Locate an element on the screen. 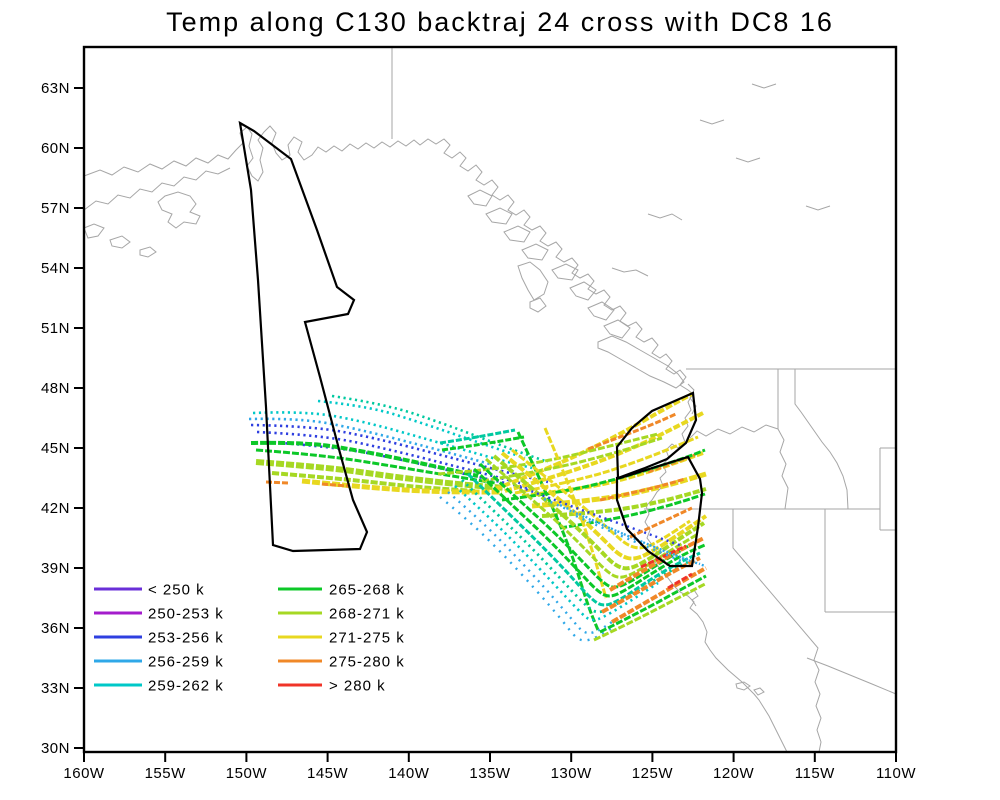 The height and width of the screenshot is (800, 1000). y-tick-label: 48N is located at coordinates (55, 388).